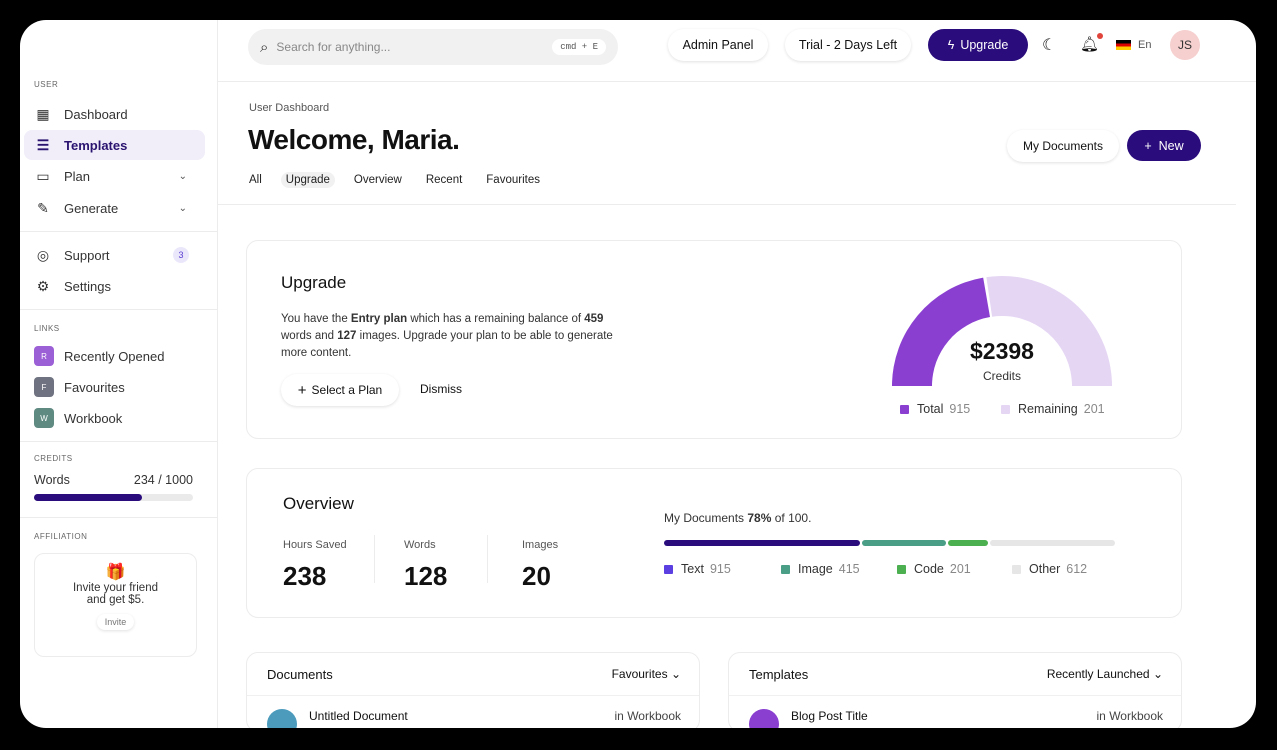 Image resolution: width=1277 pixels, height=750 pixels. What do you see at coordinates (116, 622) in the screenshot?
I see `invite-button: Invite` at bounding box center [116, 622].